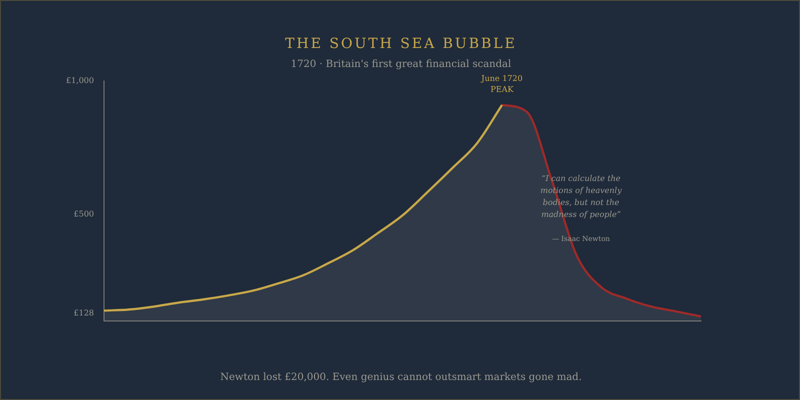 The width and height of the screenshot is (800, 400). What do you see at coordinates (501, 78) in the screenshot?
I see `annotation: June 1720` at bounding box center [501, 78].